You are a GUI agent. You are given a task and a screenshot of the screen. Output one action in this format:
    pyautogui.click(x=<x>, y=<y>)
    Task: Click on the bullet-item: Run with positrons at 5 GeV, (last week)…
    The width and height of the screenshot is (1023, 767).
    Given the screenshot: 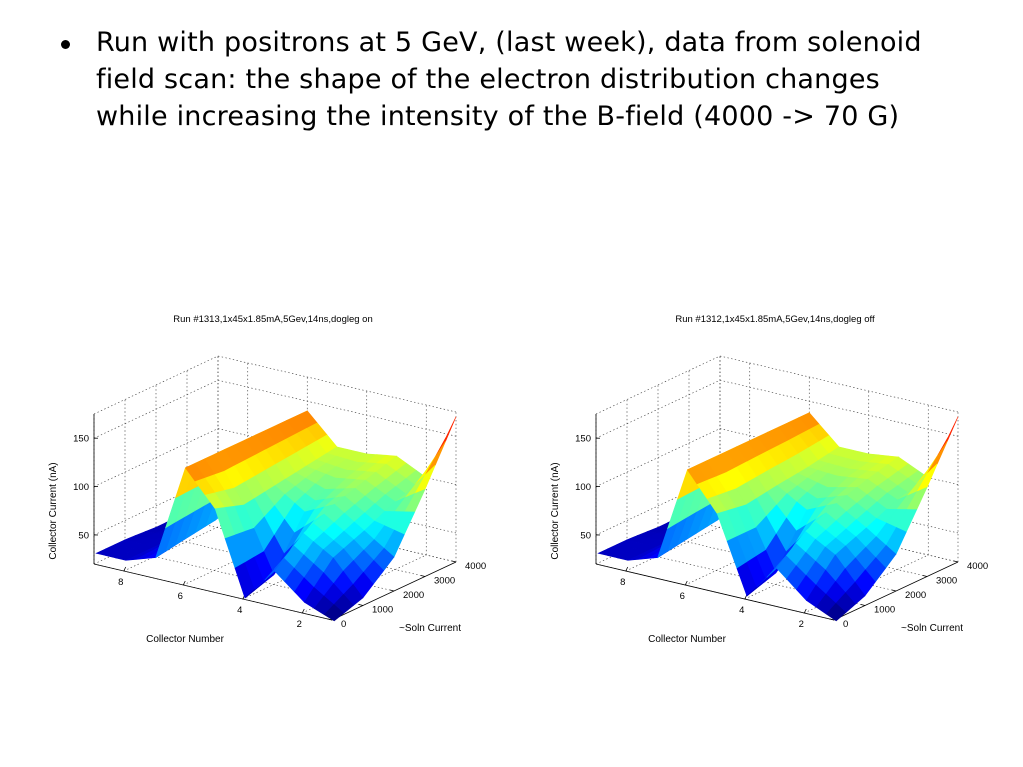 What is the action you would take?
    pyautogui.click(x=505, y=79)
    